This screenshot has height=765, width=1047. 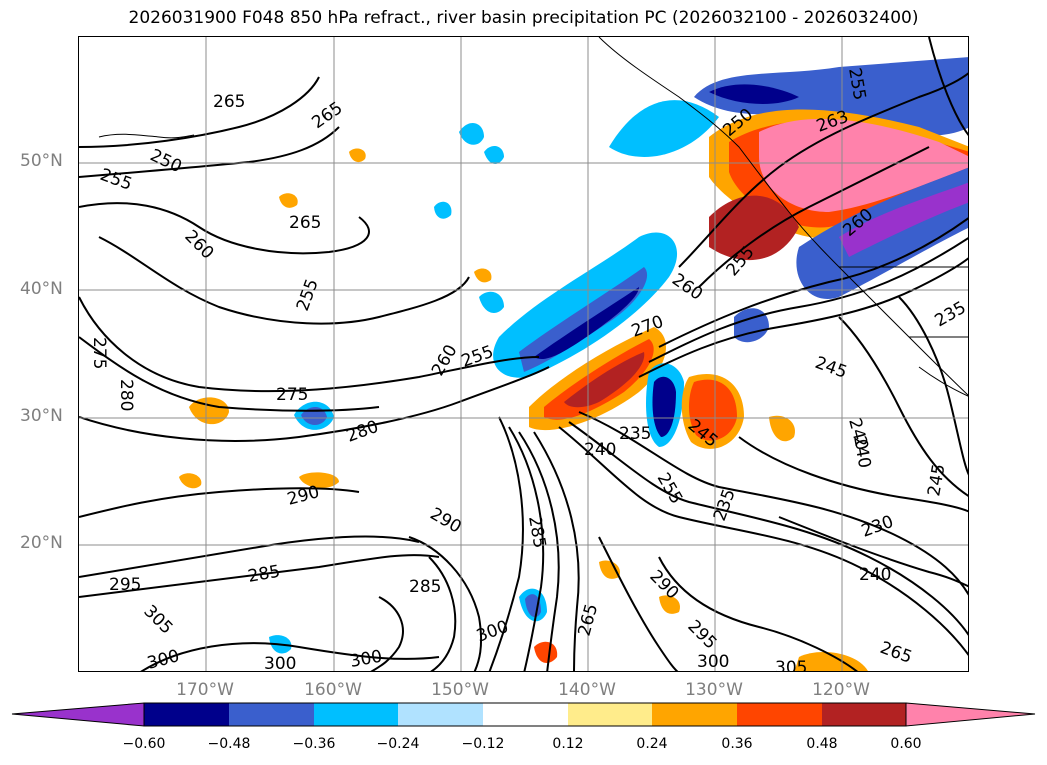 What do you see at coordinates (41, 416) in the screenshot?
I see `lat-label-30n: 30°N` at bounding box center [41, 416].